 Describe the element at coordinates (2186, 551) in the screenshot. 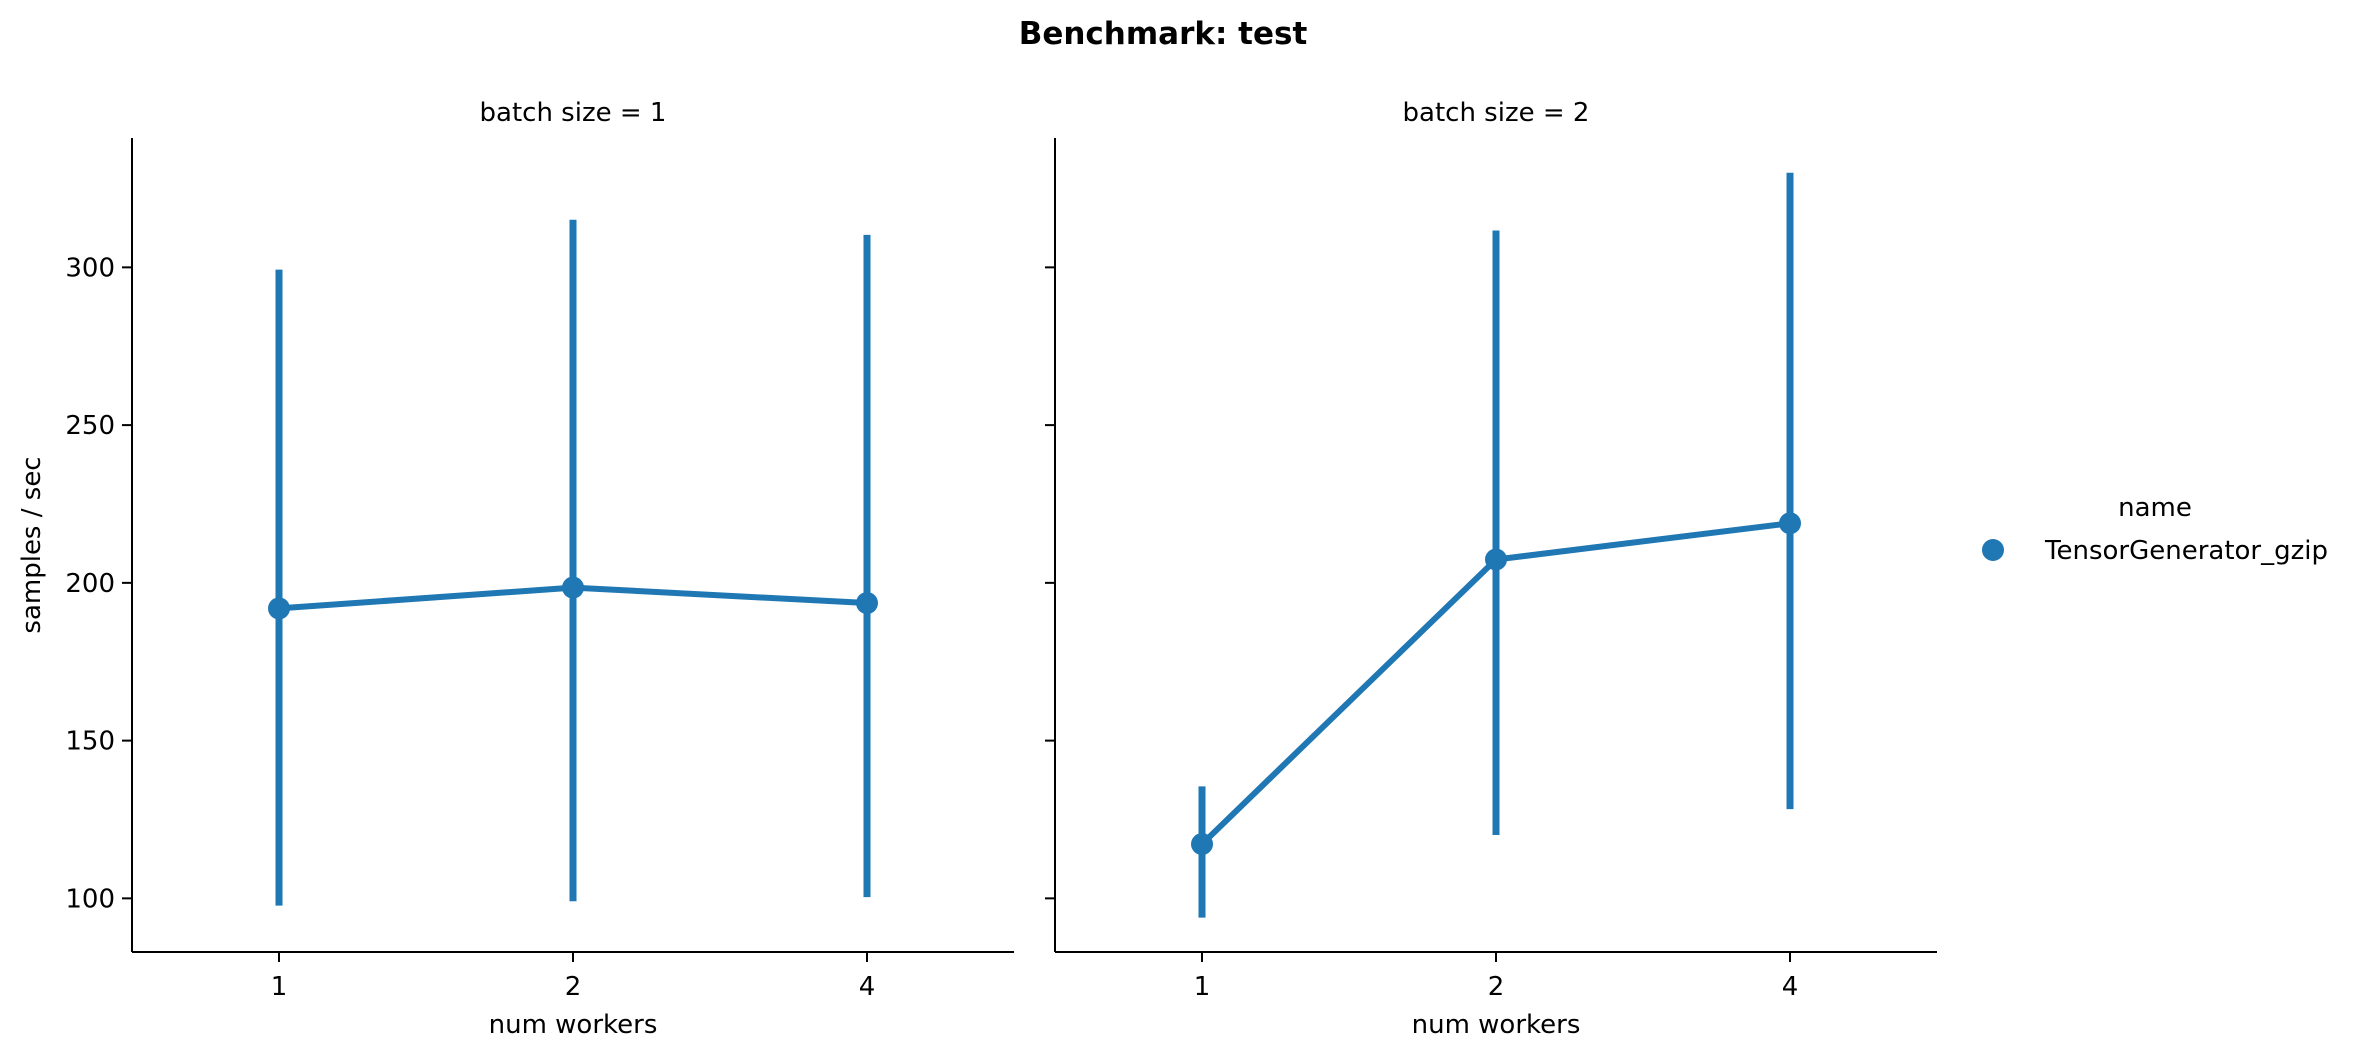

I see `legend-label: TensorGenerator_gzip` at that location.